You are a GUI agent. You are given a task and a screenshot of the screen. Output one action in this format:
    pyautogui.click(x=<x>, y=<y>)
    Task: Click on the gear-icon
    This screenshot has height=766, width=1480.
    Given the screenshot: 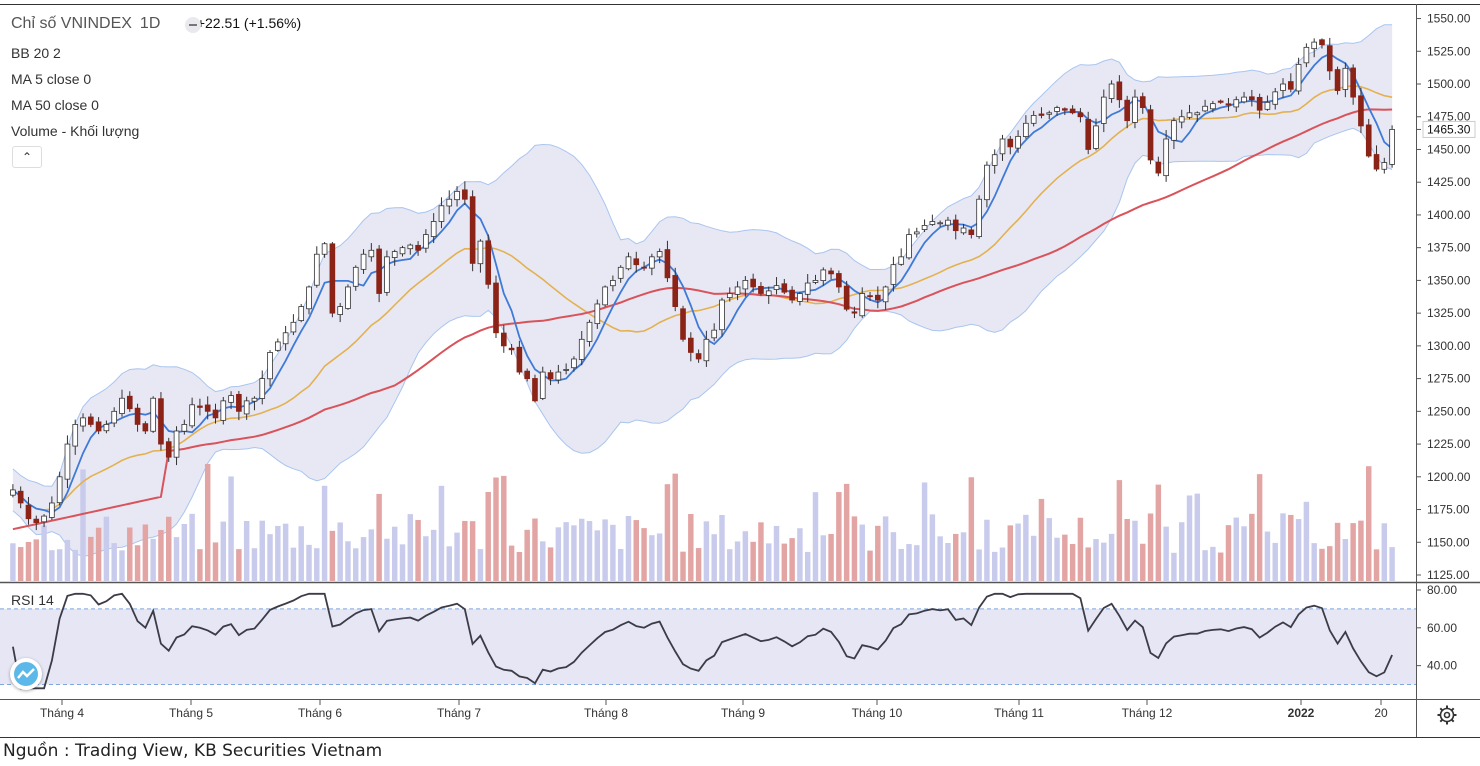 What is the action you would take?
    pyautogui.click(x=1447, y=715)
    